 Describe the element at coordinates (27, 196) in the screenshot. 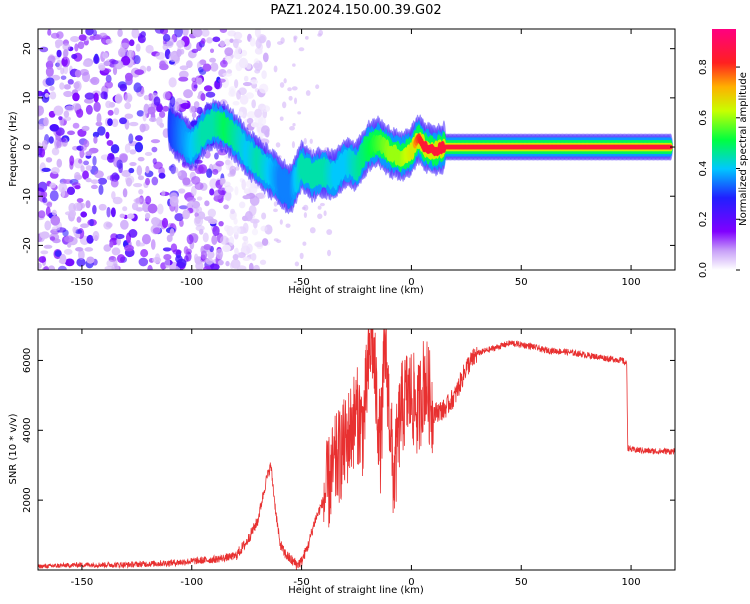

I see `y-tick-label: -10` at that location.